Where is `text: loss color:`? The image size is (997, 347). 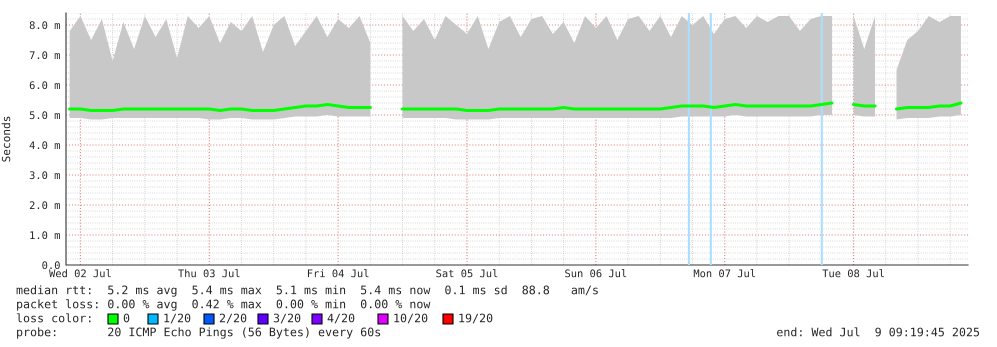 text: loss color: is located at coordinates (53, 317).